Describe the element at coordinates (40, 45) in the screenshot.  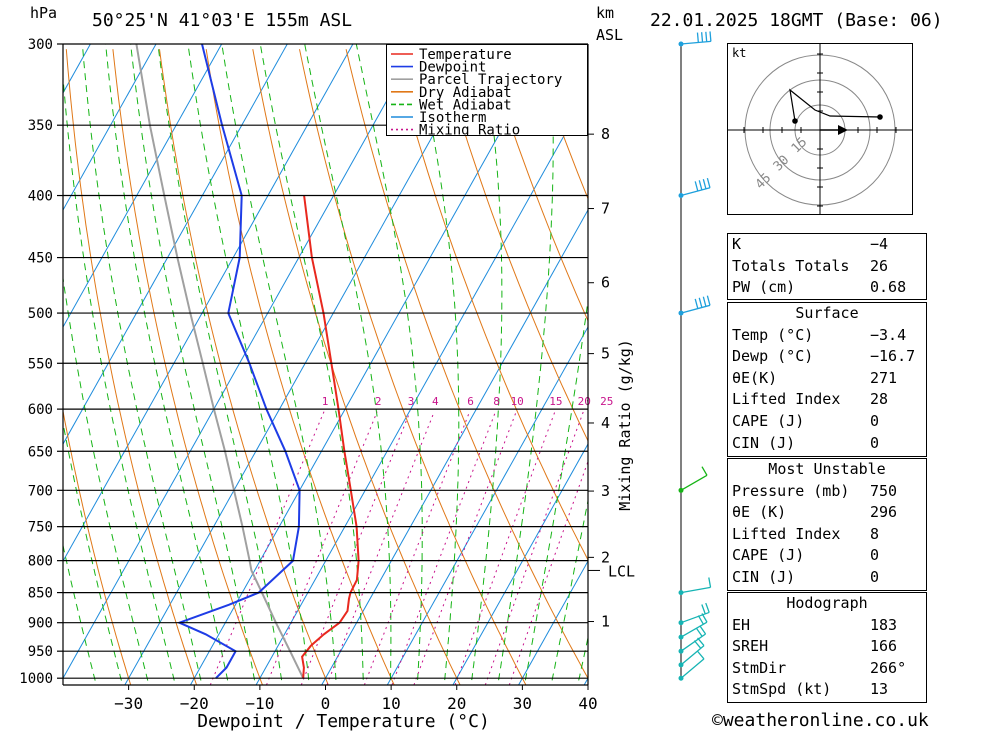
I see `pressure-tick-label: 300` at that location.